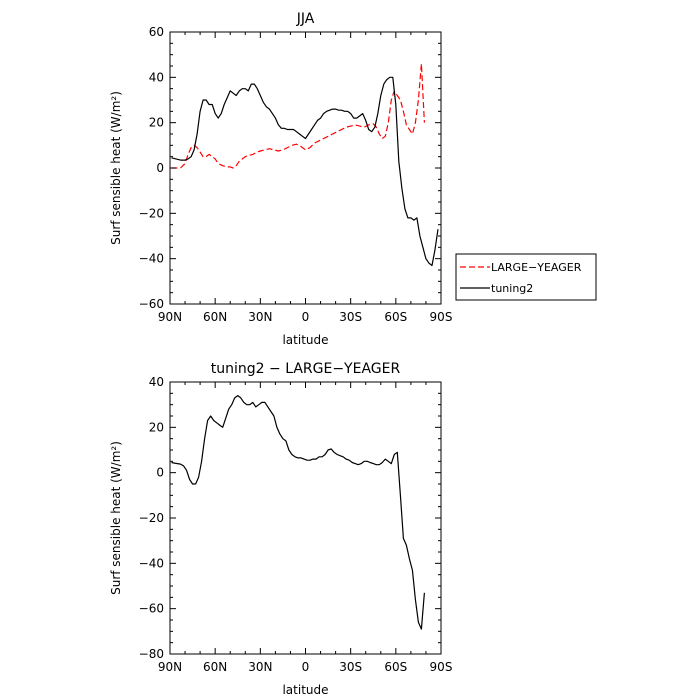  Describe the element at coordinates (160, 168) in the screenshot. I see `top-y-tick-label: 0` at that location.